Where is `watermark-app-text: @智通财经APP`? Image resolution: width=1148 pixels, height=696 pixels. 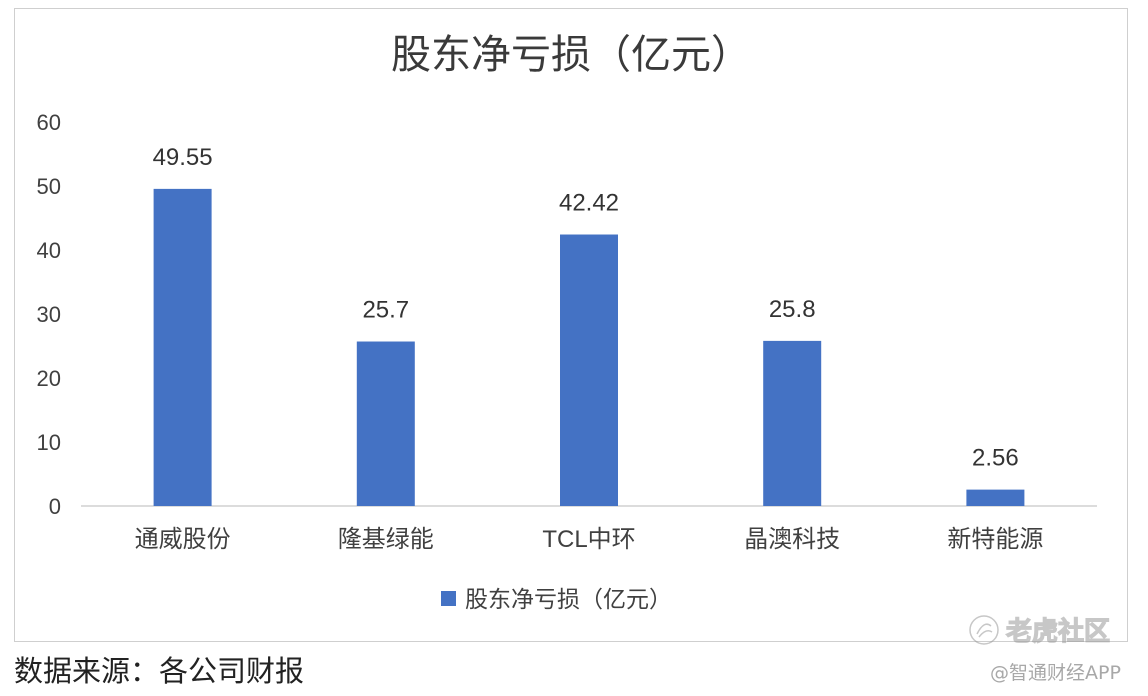 watermark-app-text: @智通财经APP is located at coordinates (1055, 673).